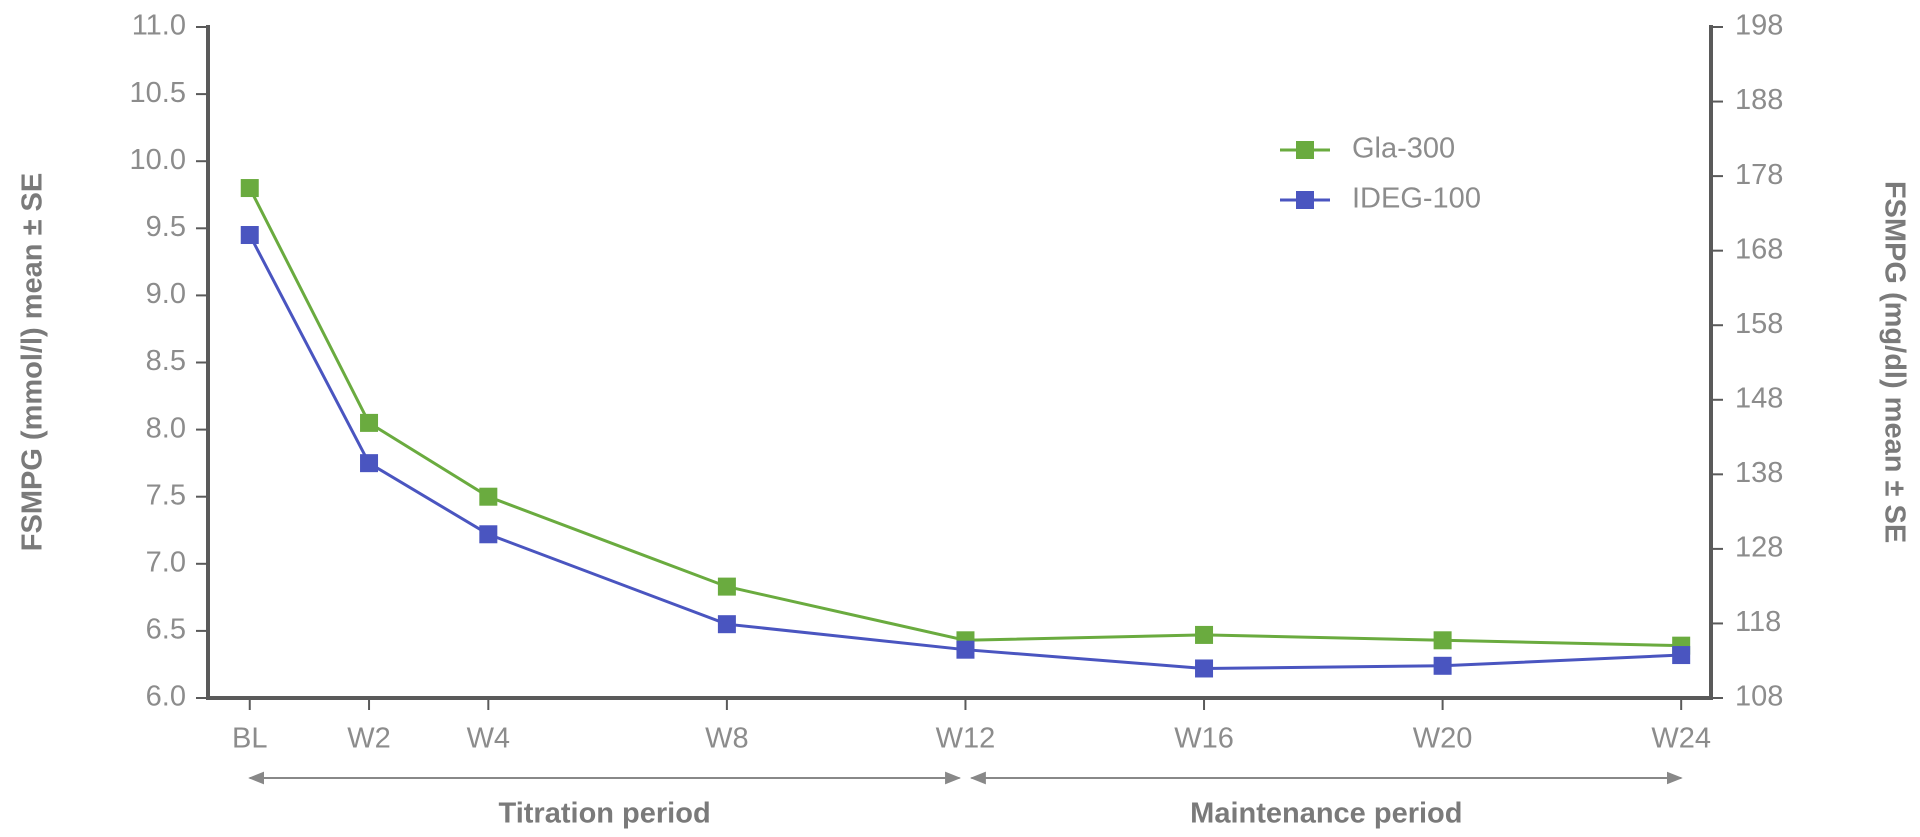 The height and width of the screenshot is (837, 1920). What do you see at coordinates (166, 562) in the screenshot?
I see `y-tick-label: 7.0` at bounding box center [166, 562].